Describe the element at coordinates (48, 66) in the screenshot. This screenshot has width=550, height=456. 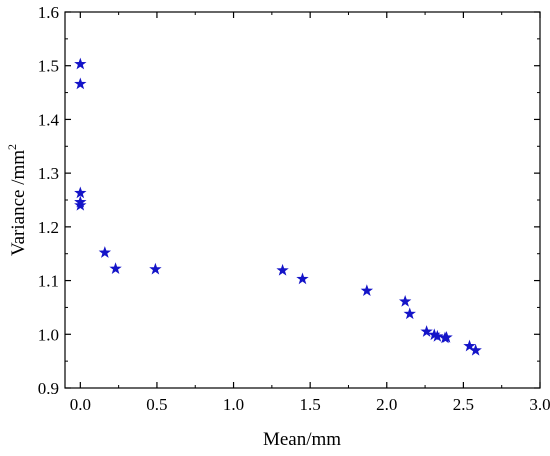
I see `y-tick-label: 1.5` at that location.